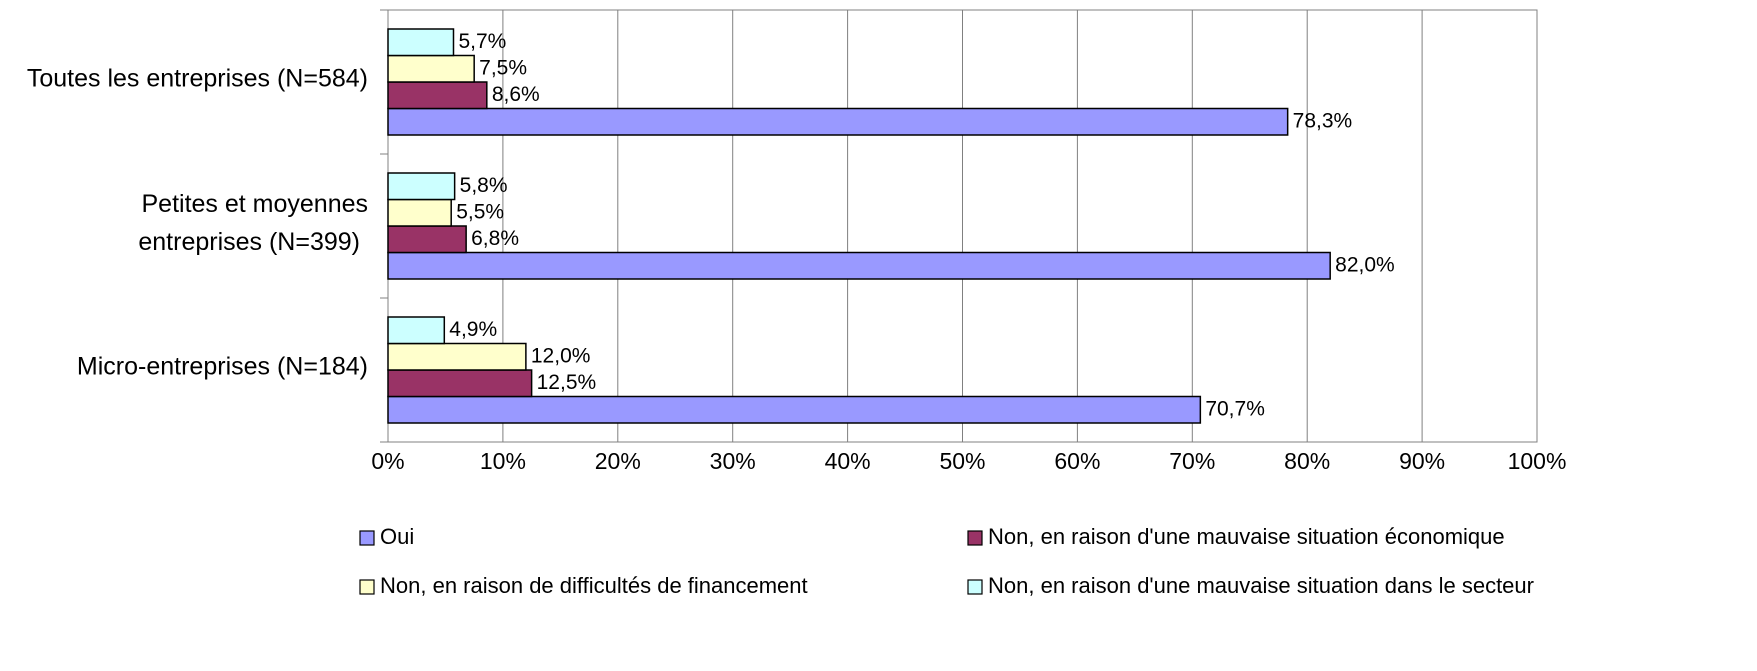 This screenshot has width=1757, height=671. Describe the element at coordinates (733, 461) in the screenshot. I see `x-tick-label: 30%` at that location.